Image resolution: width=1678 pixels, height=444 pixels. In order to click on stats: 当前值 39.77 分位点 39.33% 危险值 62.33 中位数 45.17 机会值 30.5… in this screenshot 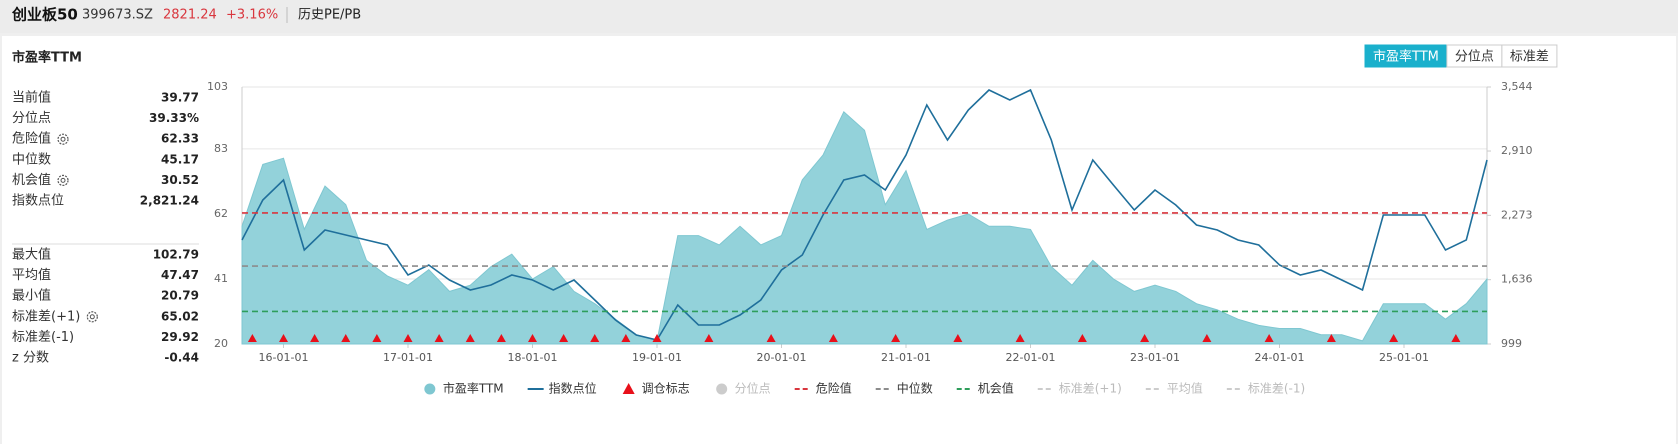, I will do `click(105, 228)`.